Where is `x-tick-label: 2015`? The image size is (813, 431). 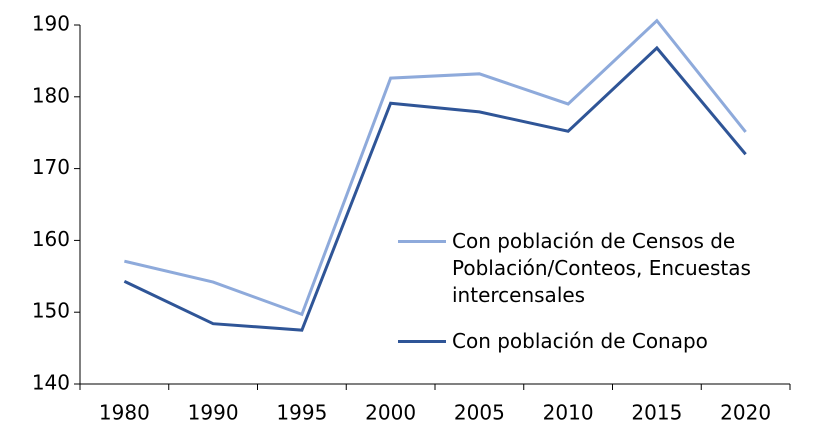
x-tick-label: 2015 is located at coordinates (656, 413).